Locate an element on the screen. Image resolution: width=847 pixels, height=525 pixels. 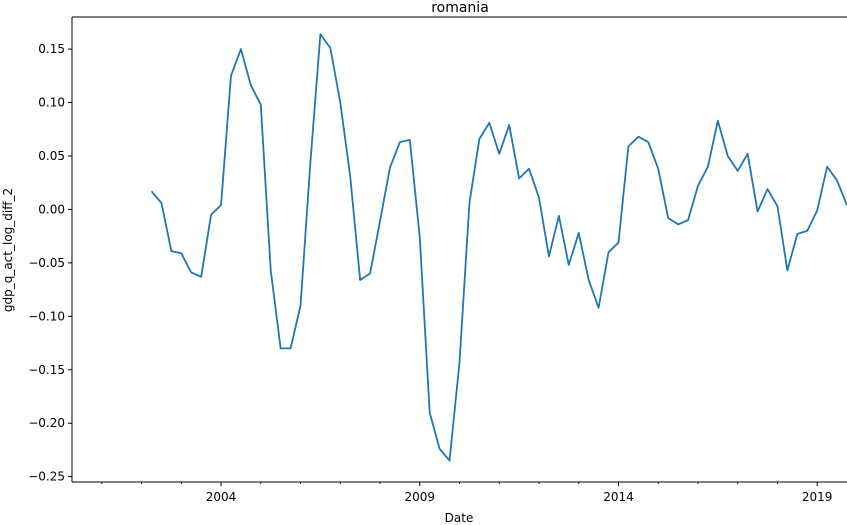
x-tick-label: 2004 is located at coordinates (221, 497).